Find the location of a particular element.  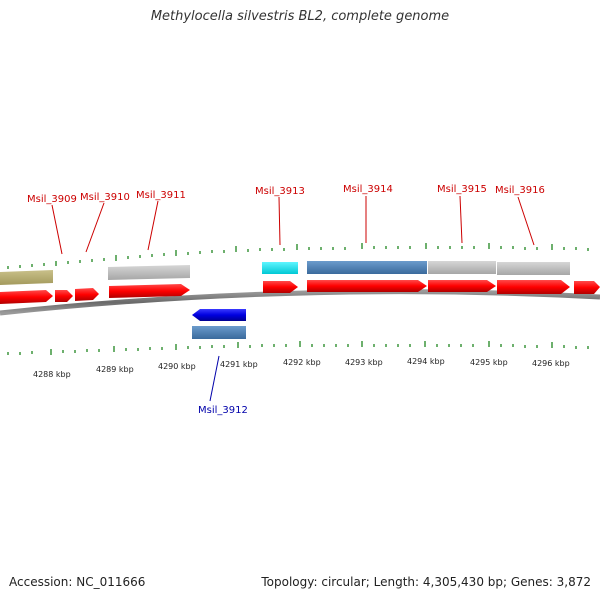

scale-label-4294: 4294 kbp is located at coordinates (426, 361).